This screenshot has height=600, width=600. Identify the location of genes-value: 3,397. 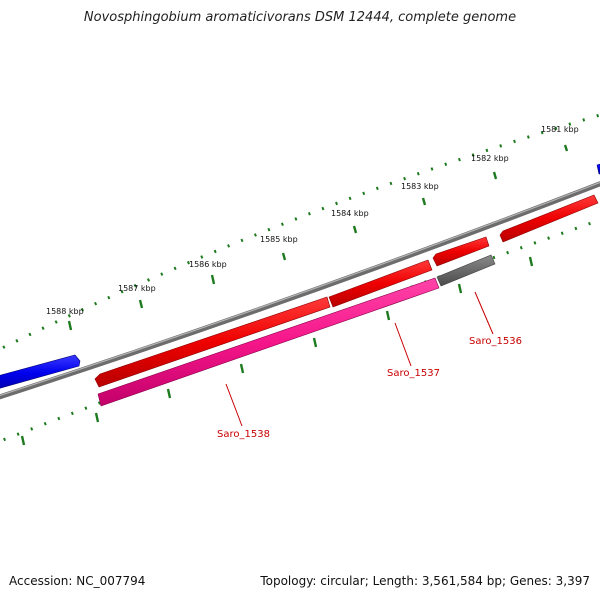
(572, 581).